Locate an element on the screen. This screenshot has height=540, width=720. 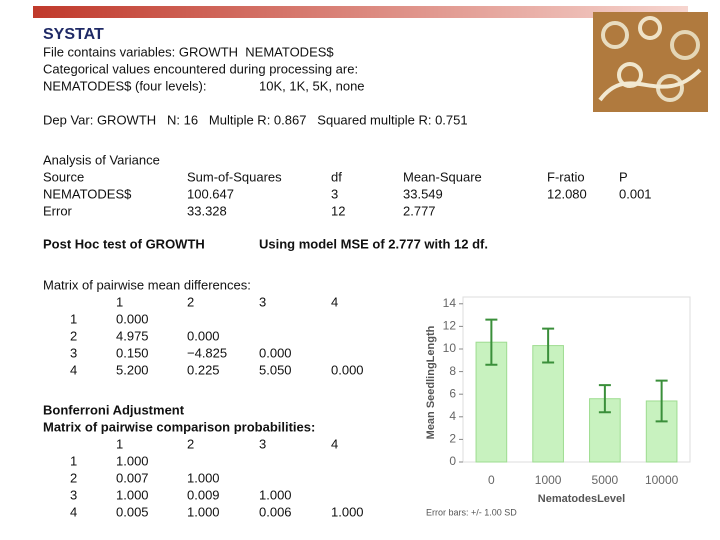
anova-cell: 33.549 is located at coordinates (423, 193).